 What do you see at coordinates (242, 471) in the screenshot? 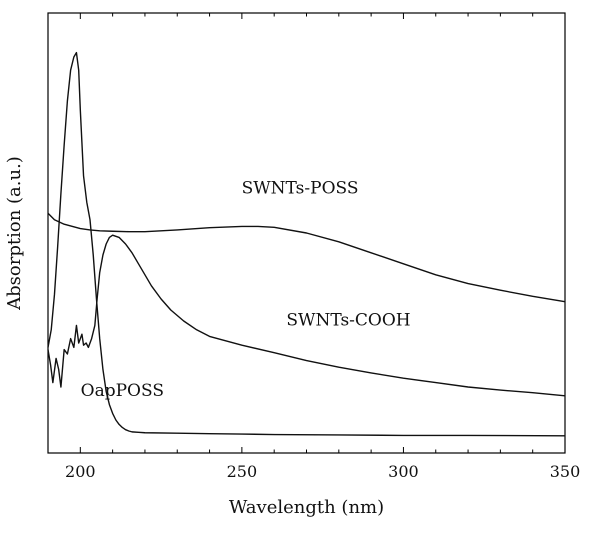
I see `x-tick-label: 250` at bounding box center [242, 471].